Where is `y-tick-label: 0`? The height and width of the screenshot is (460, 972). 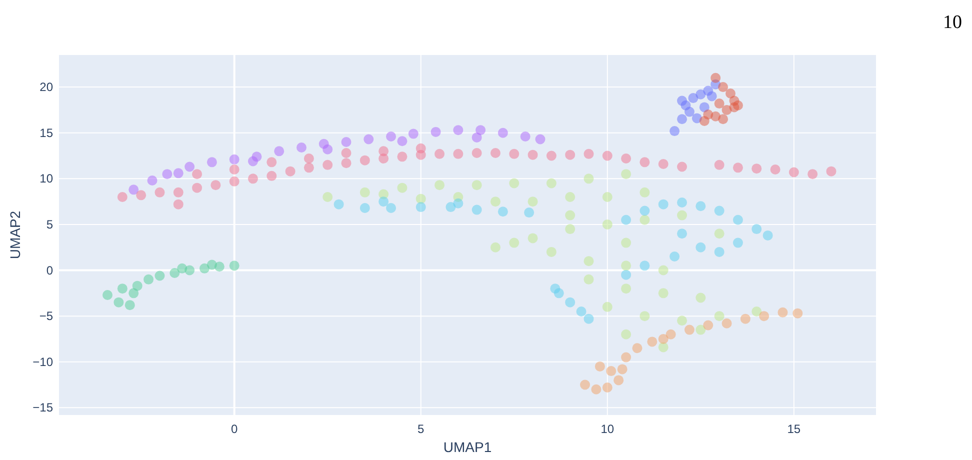 y-tick-label: 0 is located at coordinates (50, 270).